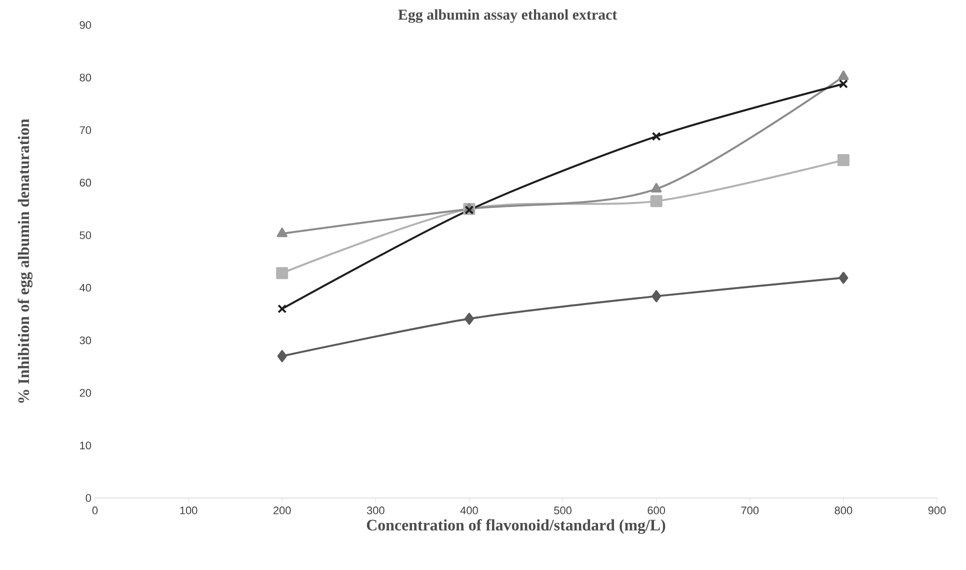  Describe the element at coordinates (516, 526) in the screenshot. I see `x-axis-title: Concentration of flavonoid/standard (mg/L)` at that location.